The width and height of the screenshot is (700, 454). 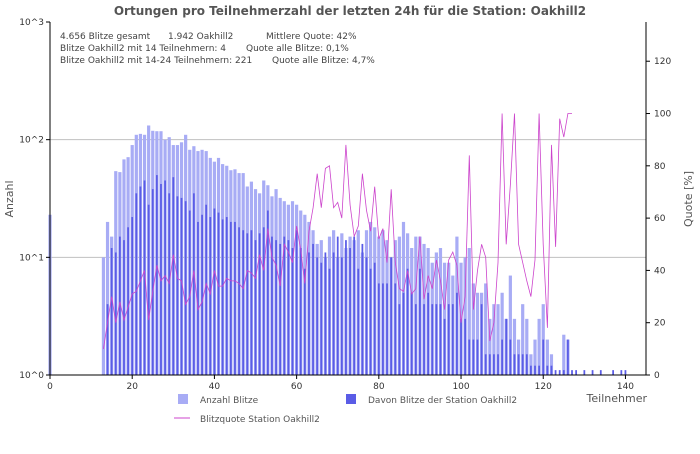 I want to click on annotation-left: Blitze Oakhill2 mit 14 Teilnehmern: 4, so click(x=143, y=49).